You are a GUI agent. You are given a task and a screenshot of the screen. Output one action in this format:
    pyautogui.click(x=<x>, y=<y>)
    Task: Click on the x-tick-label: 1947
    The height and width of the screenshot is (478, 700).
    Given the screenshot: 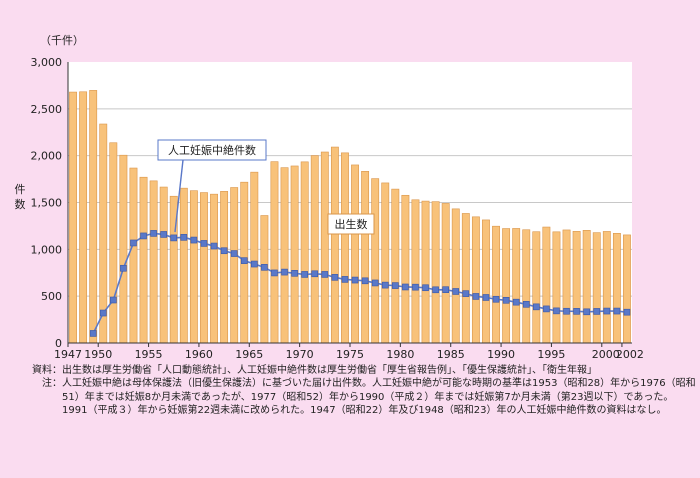 What is the action you would take?
    pyautogui.click(x=68, y=354)
    